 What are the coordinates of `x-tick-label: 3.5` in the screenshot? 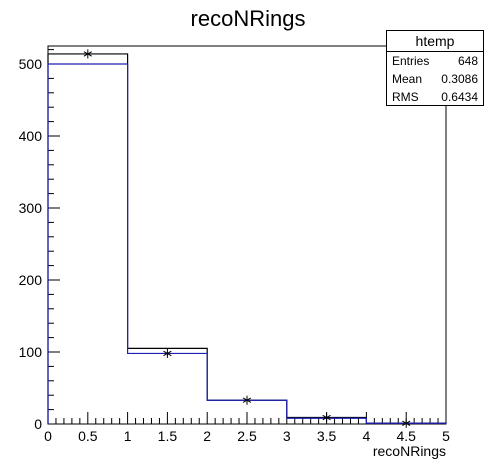 It's located at (327, 436).